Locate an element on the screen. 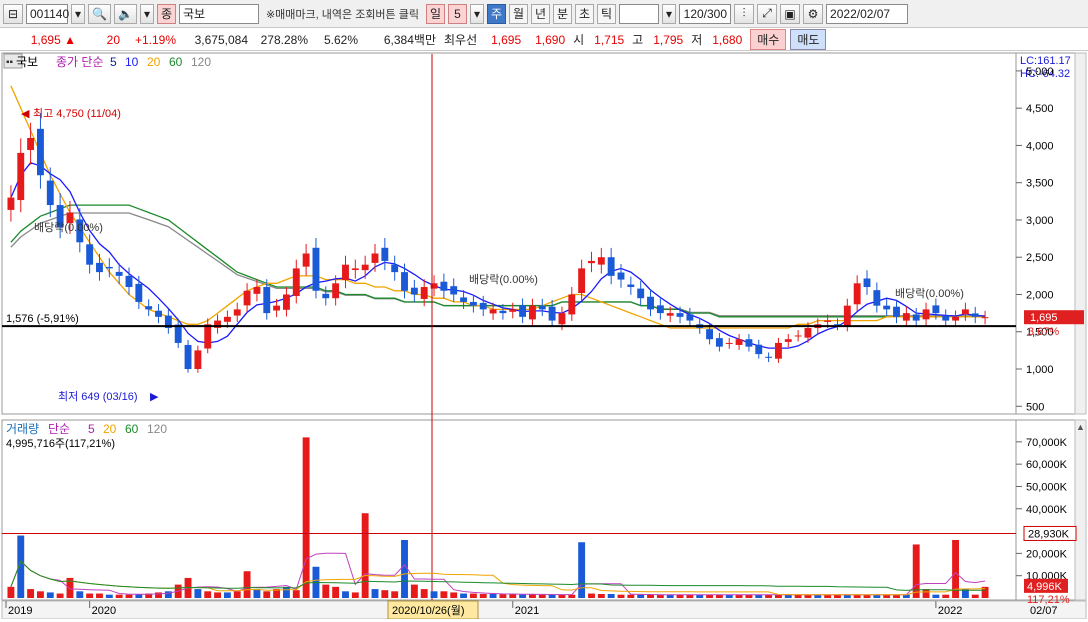 This screenshot has height=622, width=1088. trade-amount: 6,384백만 is located at coordinates (409, 40).